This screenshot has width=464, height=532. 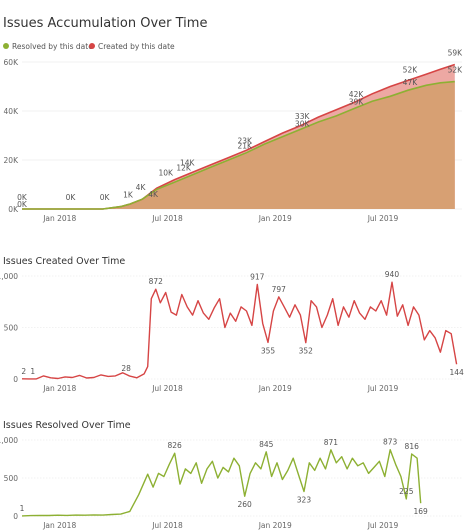 What do you see at coordinates (156, 281) in the screenshot?
I see `data-label-1-3: 872` at bounding box center [156, 281].